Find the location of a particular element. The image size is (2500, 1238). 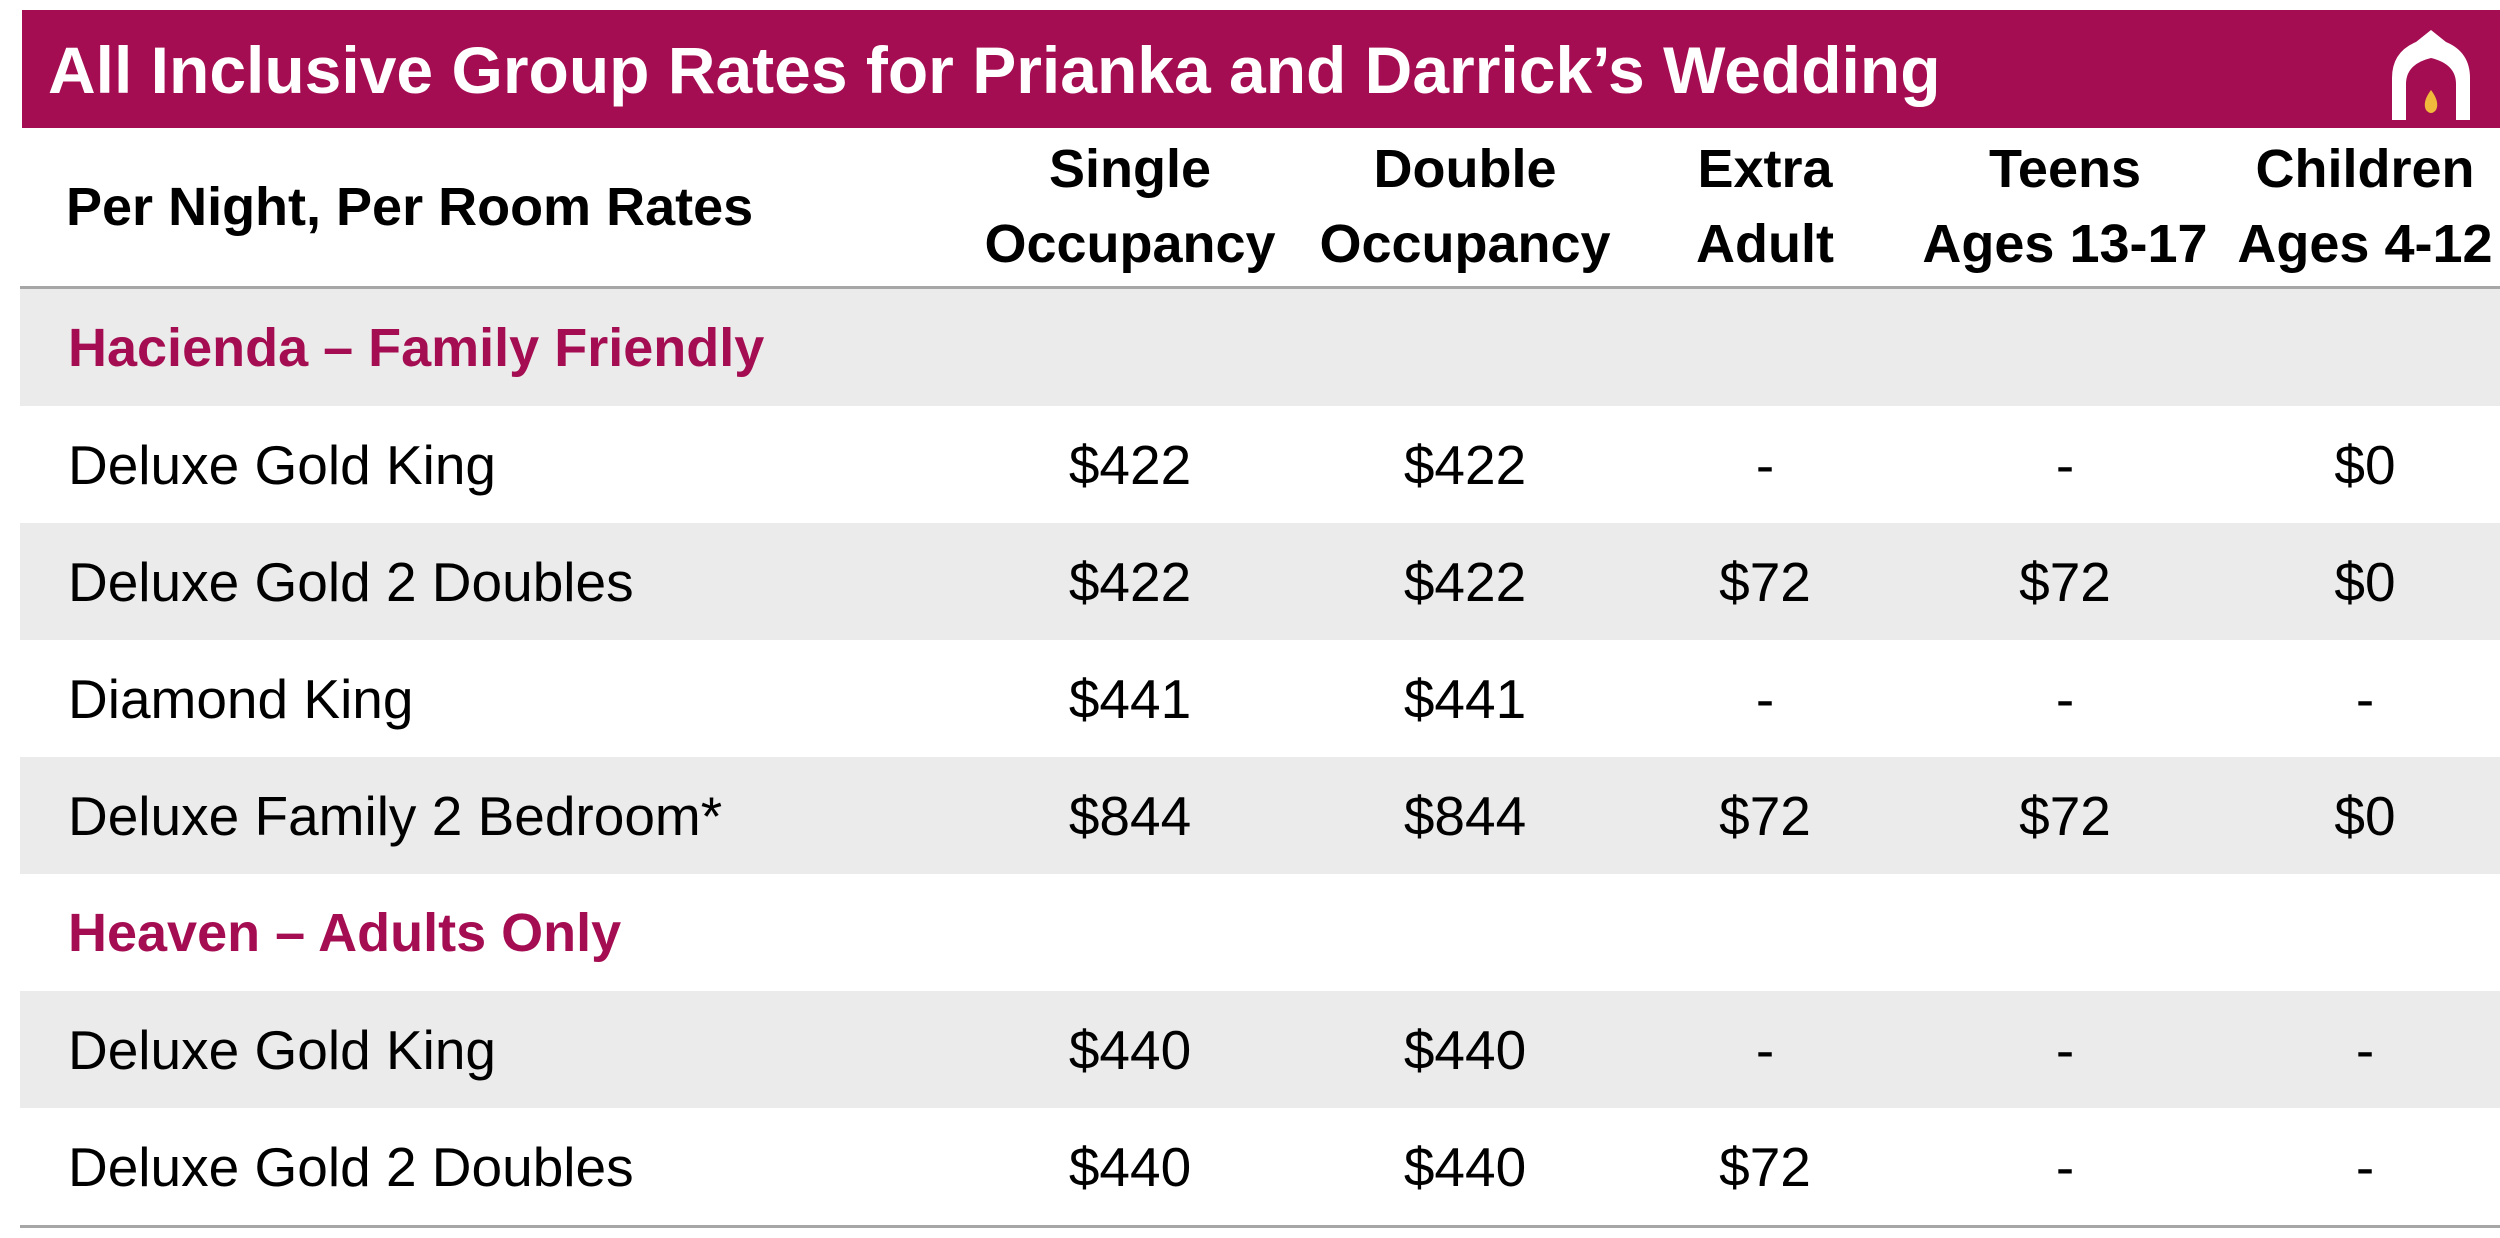

table-bottom-rule is located at coordinates (1260, 1226).